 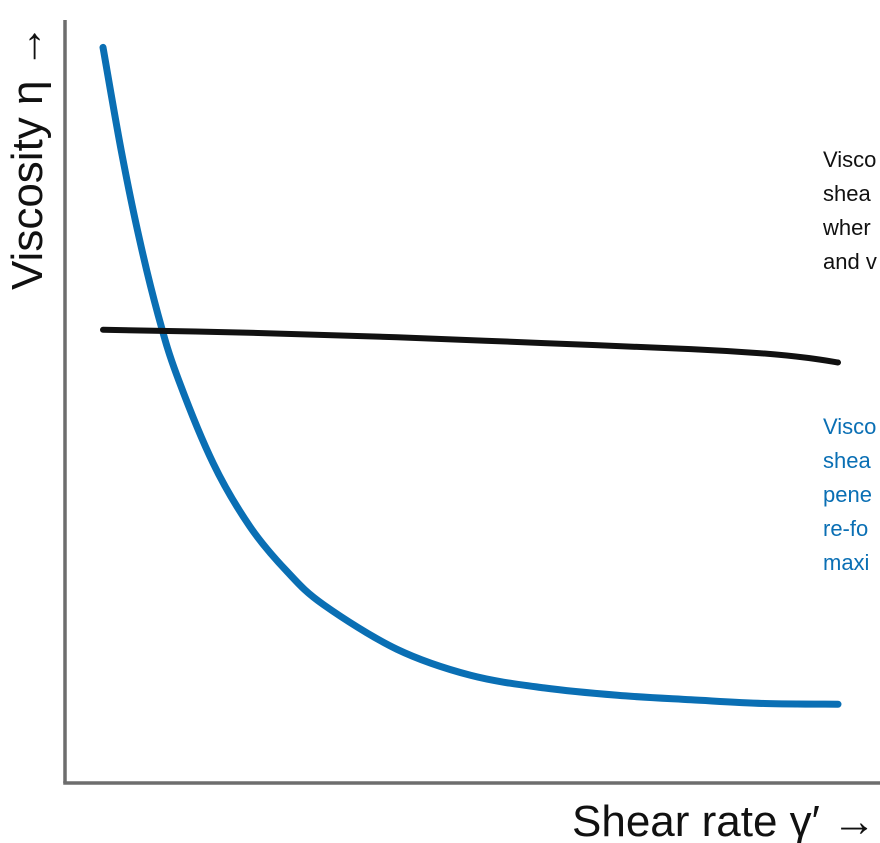 I want to click on black-viscosity-curve, so click(x=470, y=346).